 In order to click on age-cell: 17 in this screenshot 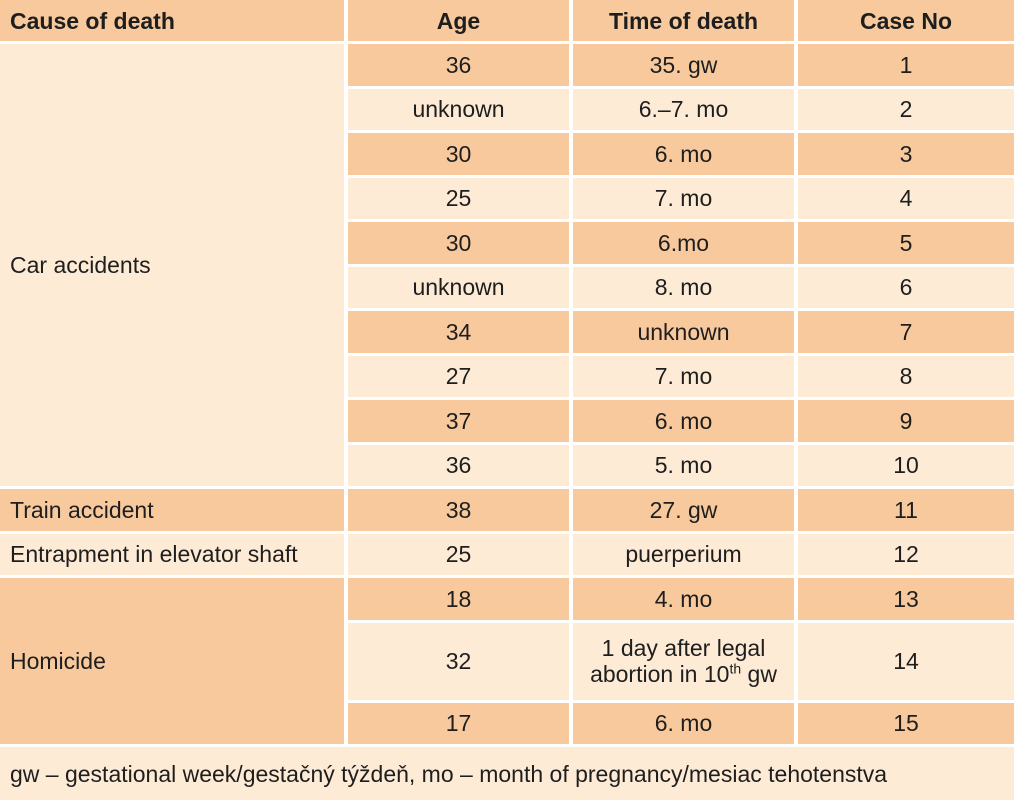, I will do `click(460, 724)`.